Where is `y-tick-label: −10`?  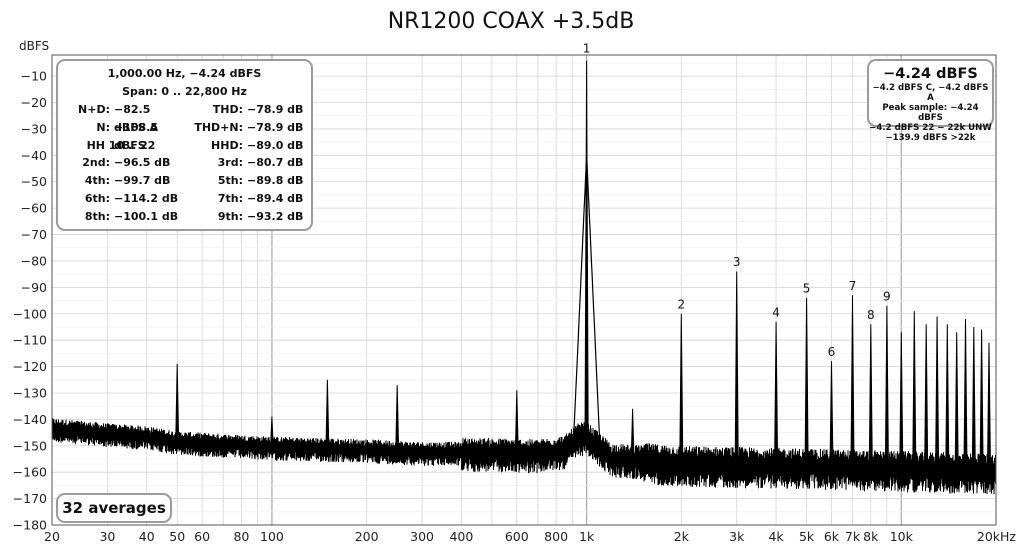 y-tick-label: −10 is located at coordinates (34, 76).